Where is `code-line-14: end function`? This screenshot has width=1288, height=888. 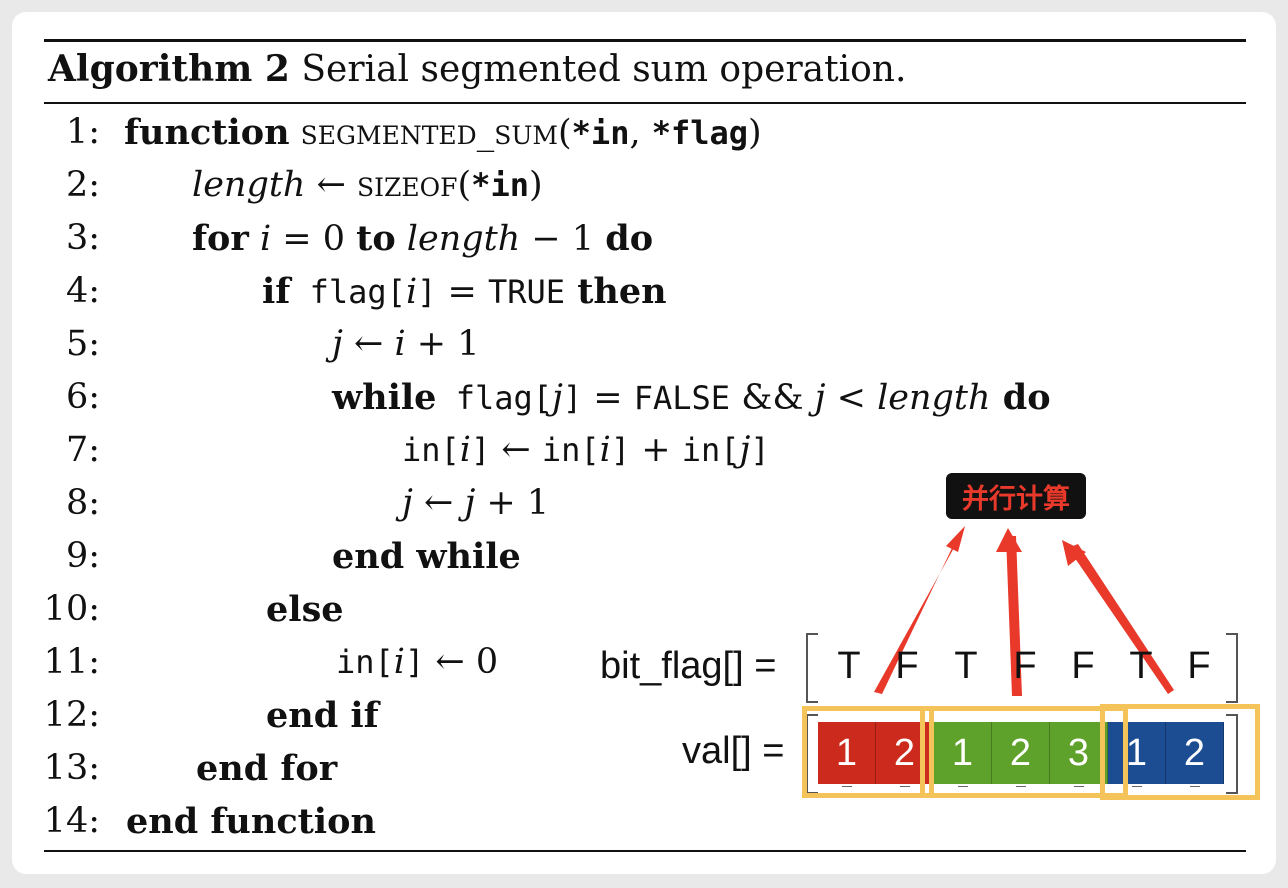 code-line-14: end function is located at coordinates (251, 821).